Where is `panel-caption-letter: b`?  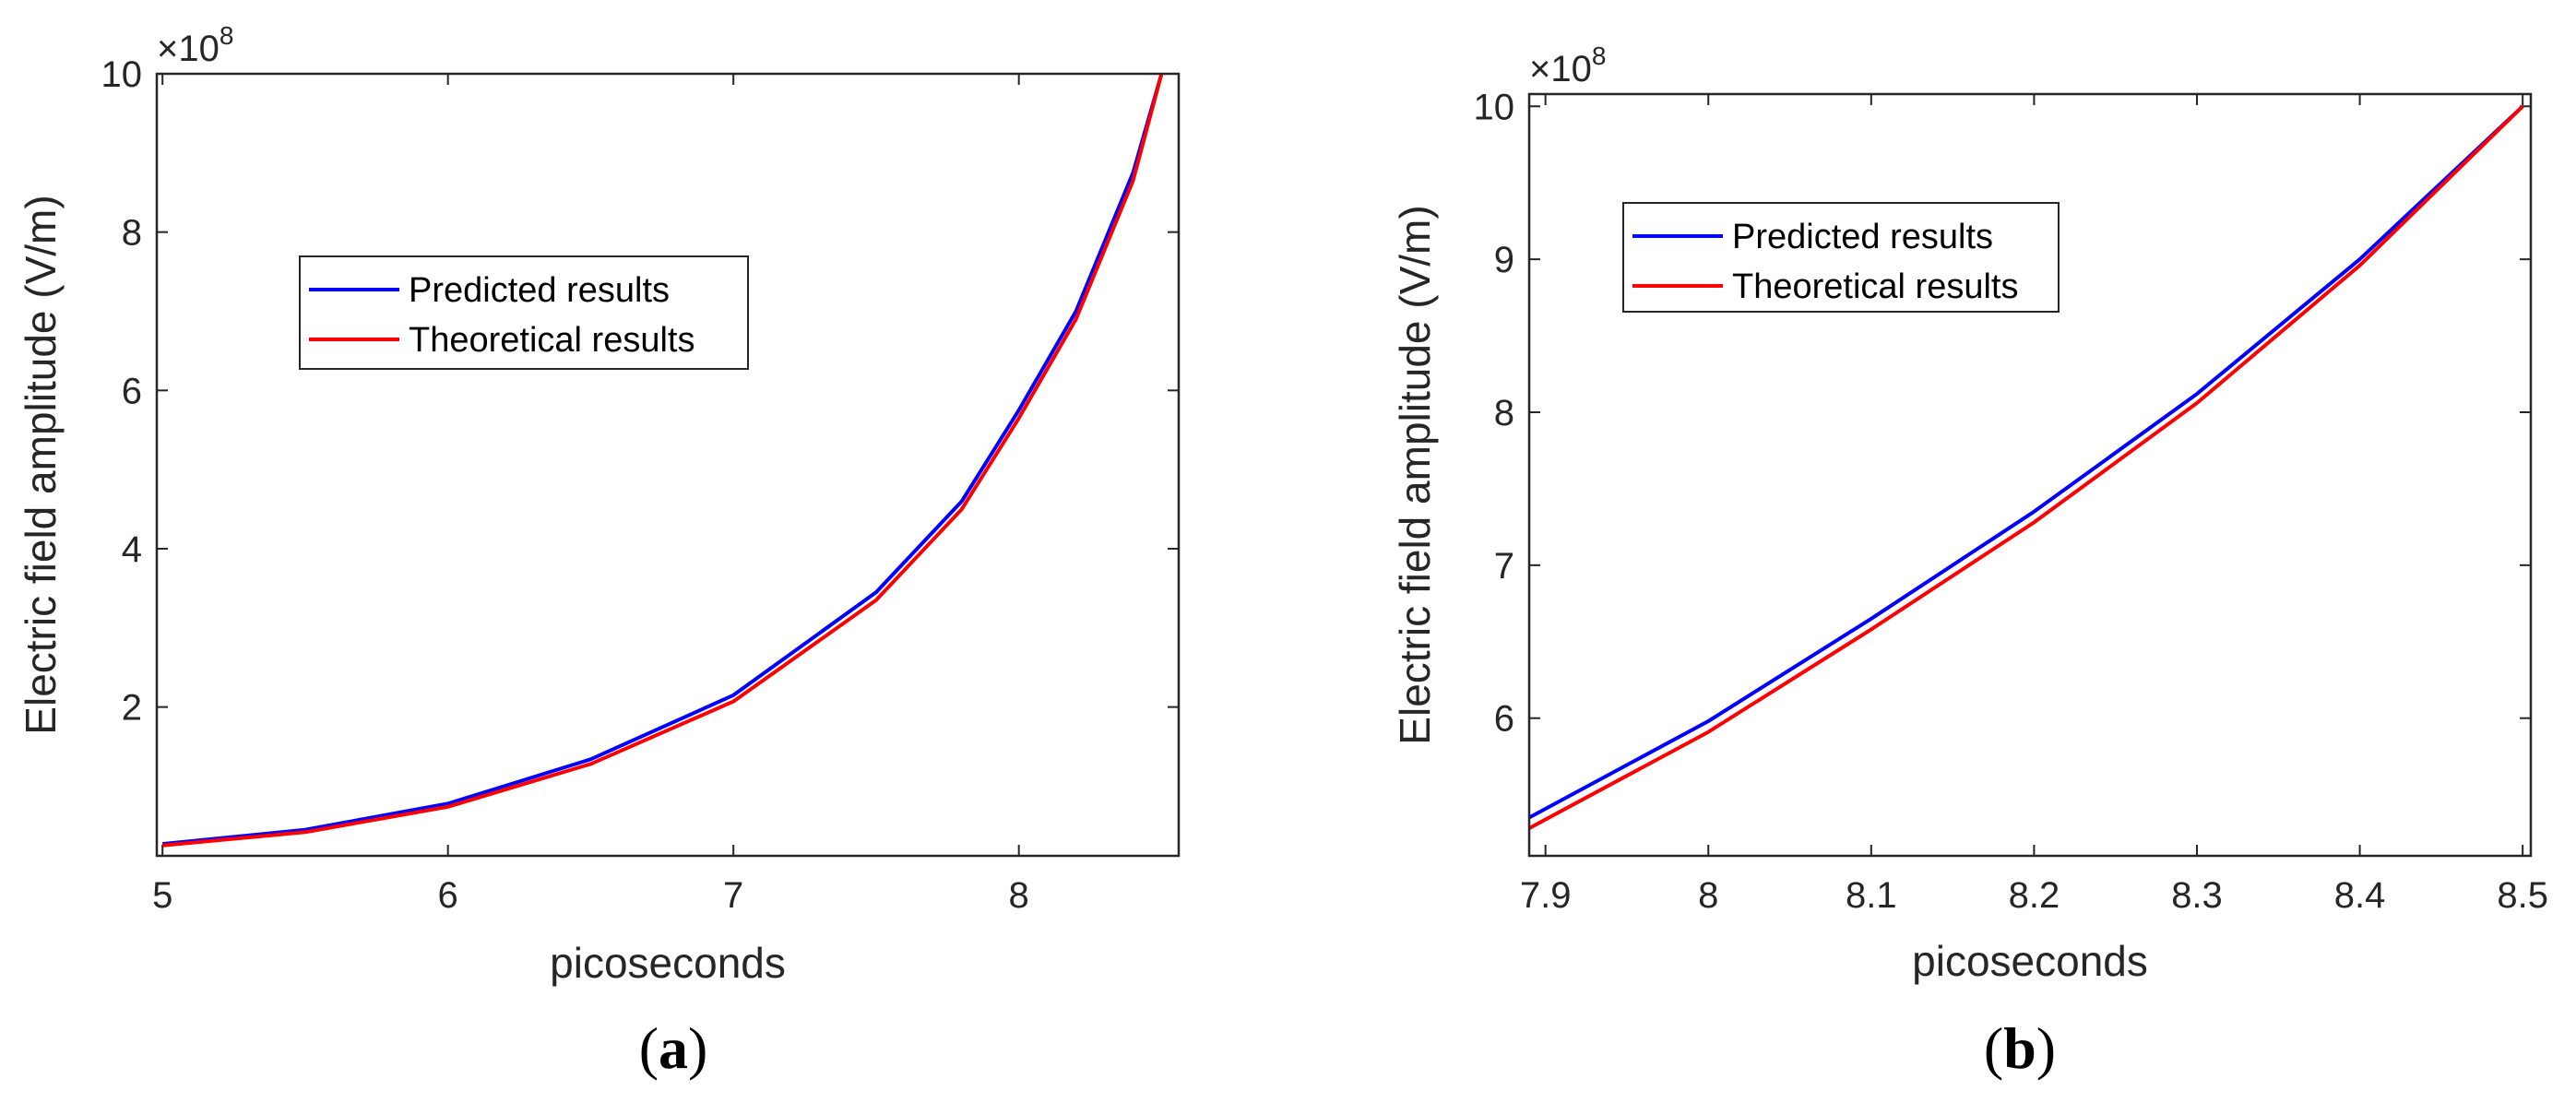
panel-caption-letter: b is located at coordinates (2019, 1048).